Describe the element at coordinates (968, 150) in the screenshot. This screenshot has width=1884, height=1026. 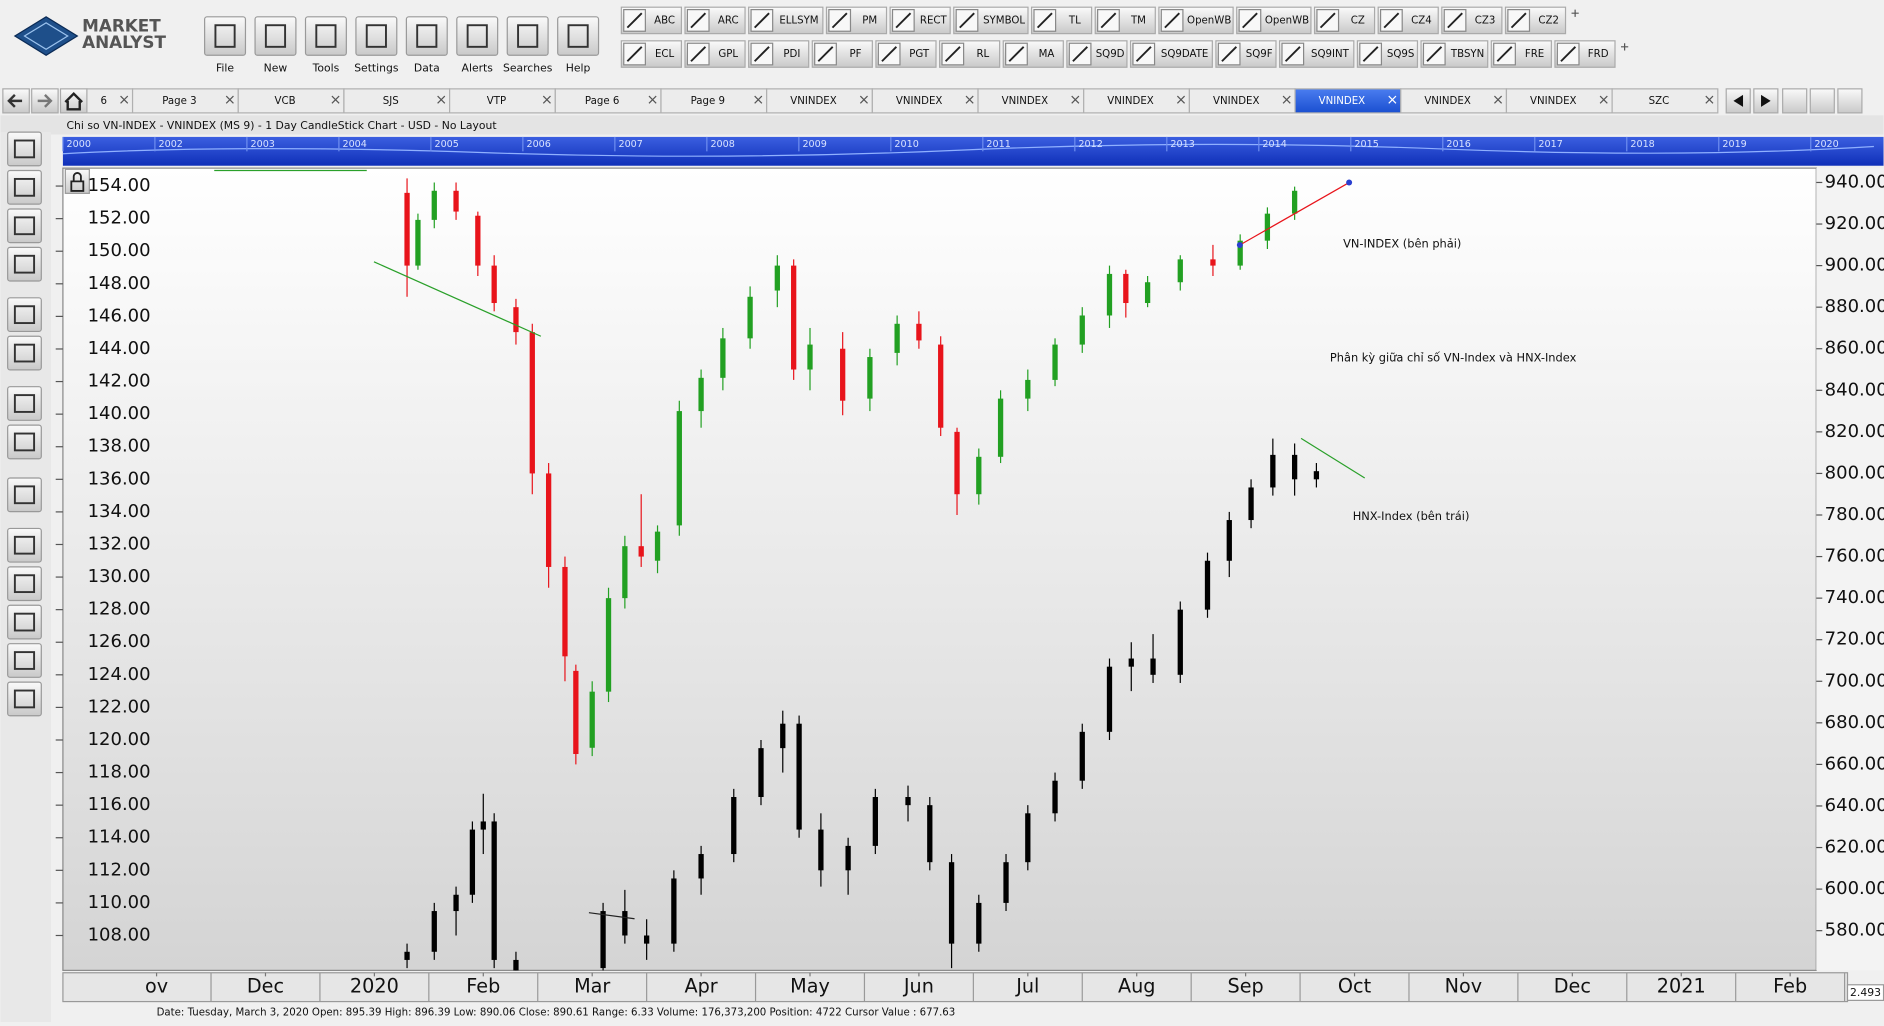
I see `overview-line` at that location.